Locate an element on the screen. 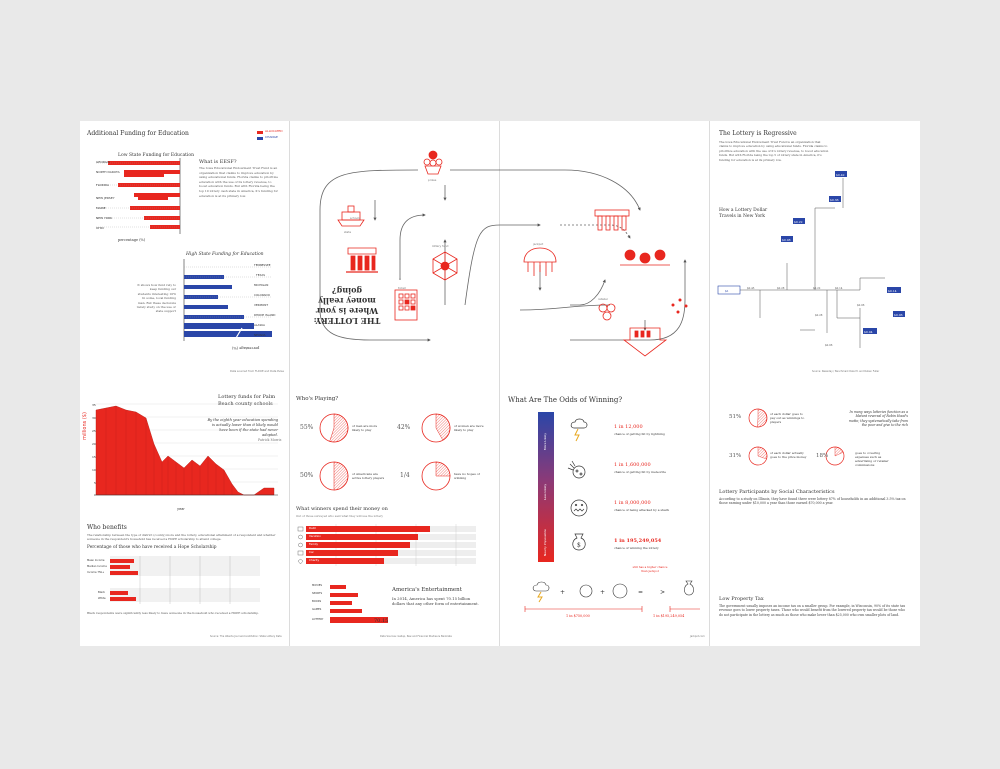 The height and width of the screenshot is (769, 1000). state-label: COLORADO is located at coordinates (262, 295).